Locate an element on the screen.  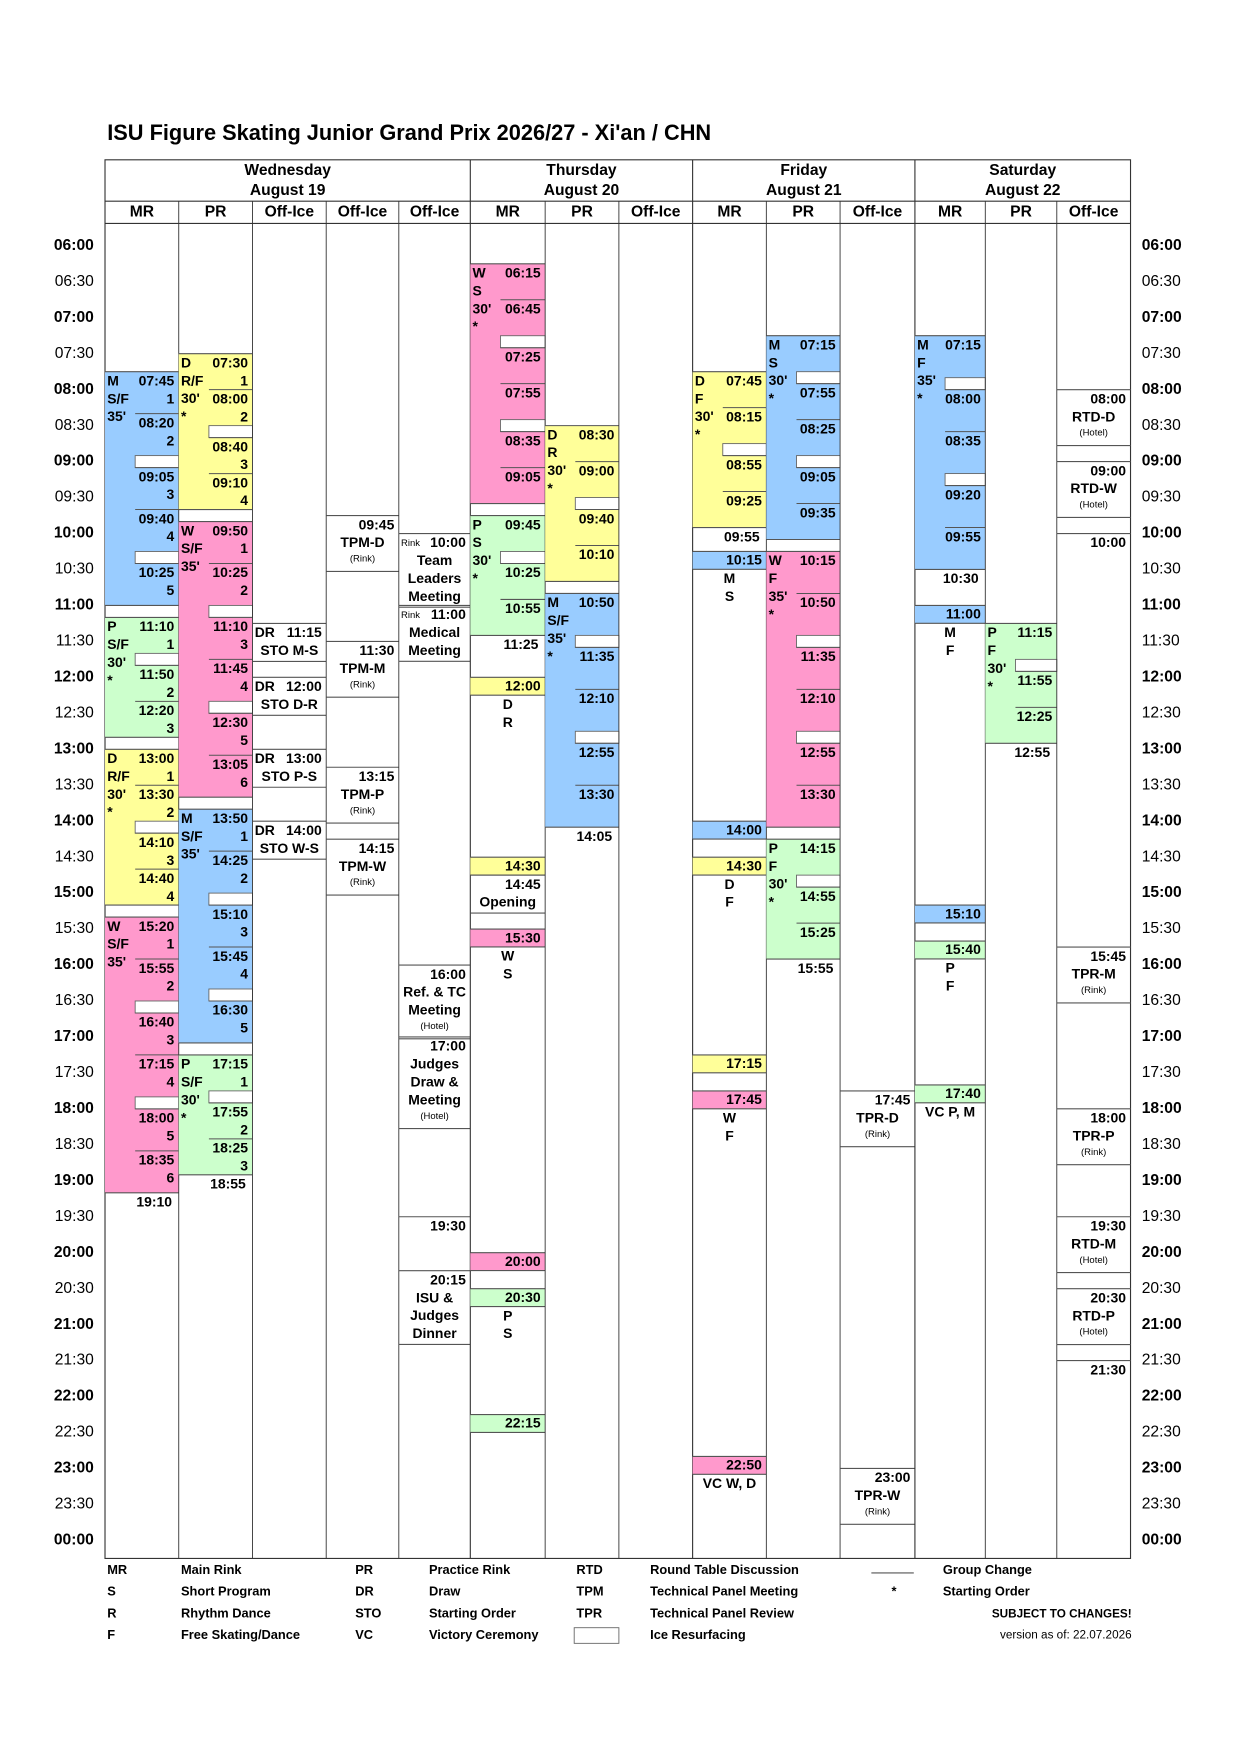
box-time: 14:00 is located at coordinates (304, 830).